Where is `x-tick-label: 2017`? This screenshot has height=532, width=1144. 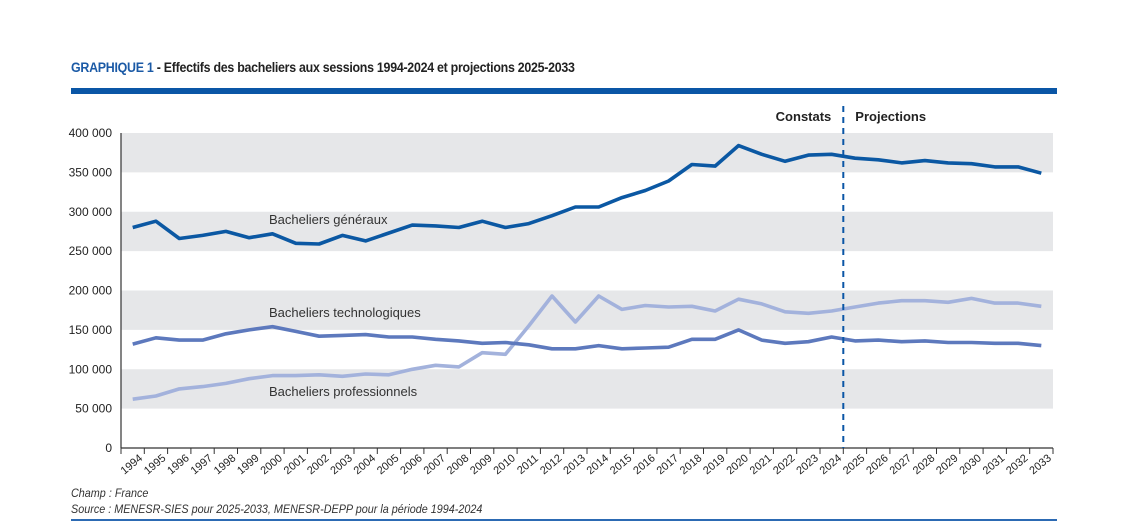 x-tick-label: 2017 is located at coordinates (668, 464).